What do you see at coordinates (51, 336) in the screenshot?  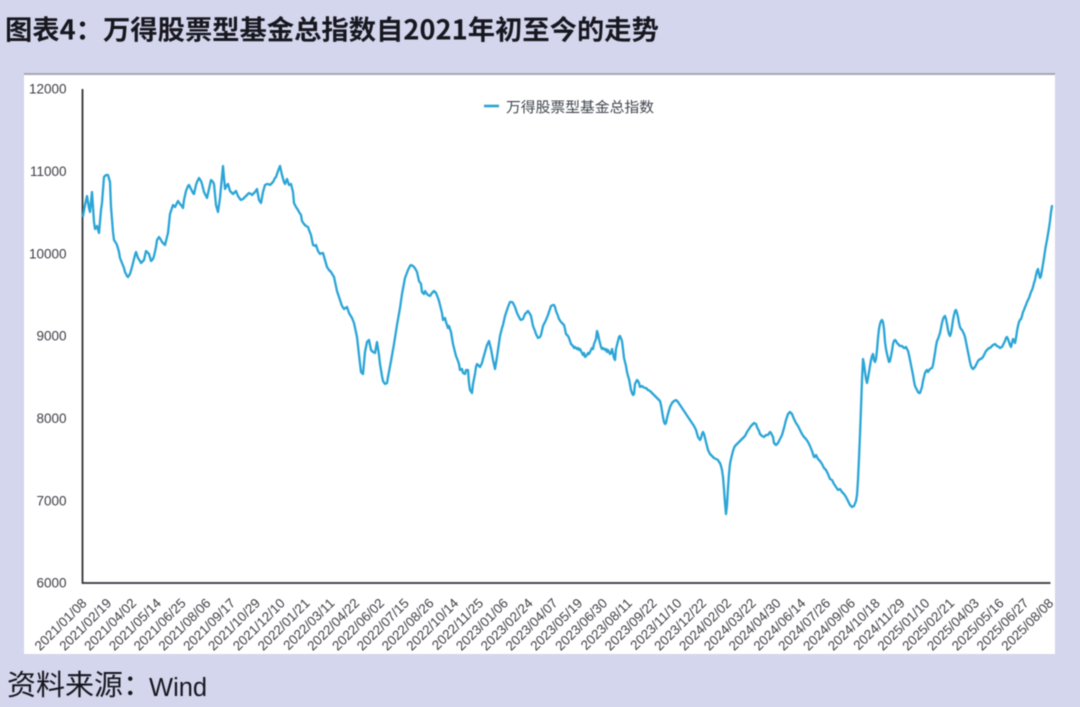 I see `svg-text: 9000` at bounding box center [51, 336].